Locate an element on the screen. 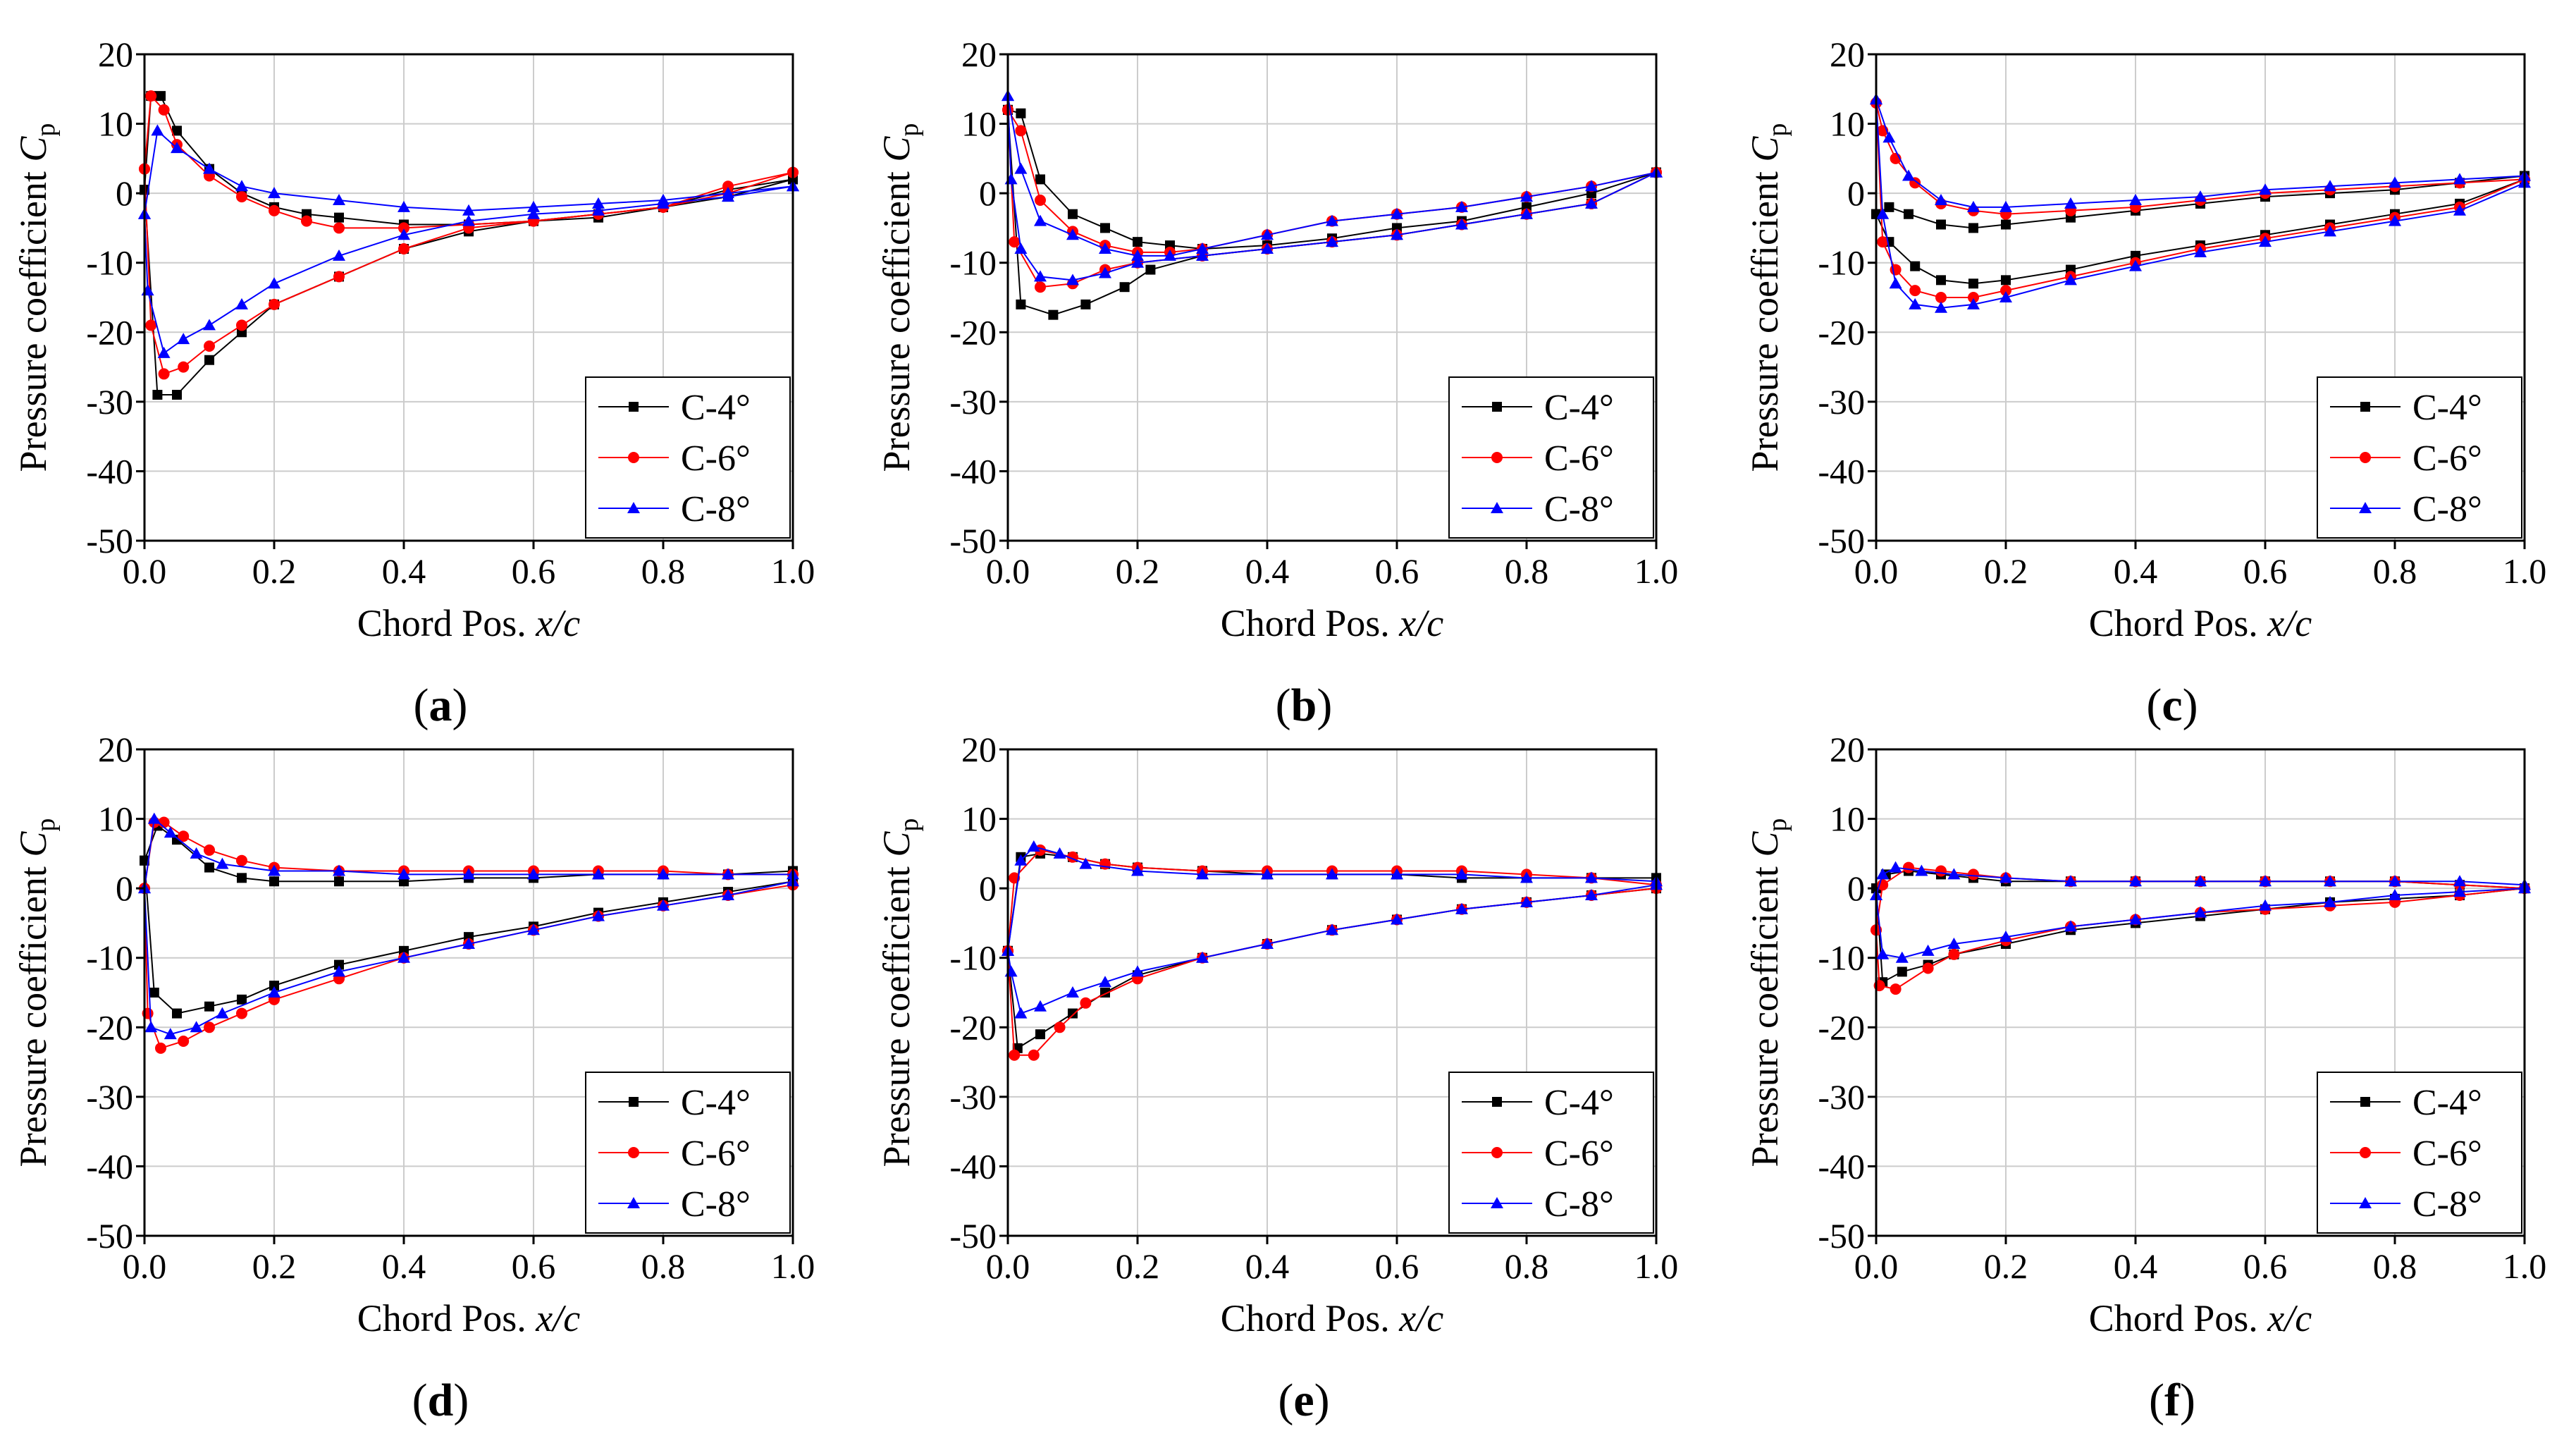  x-tick-label: 0.6 is located at coordinates (1397, 1266).